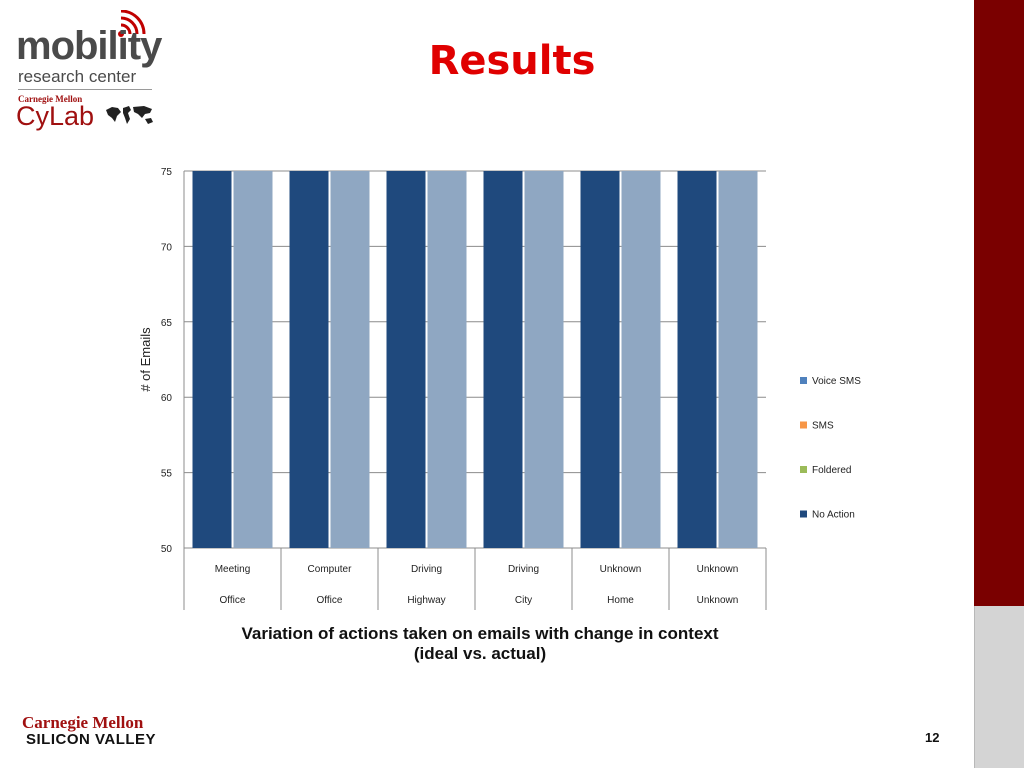 The image size is (1024, 768). I want to click on side-accent-bar-lower, so click(999, 687).